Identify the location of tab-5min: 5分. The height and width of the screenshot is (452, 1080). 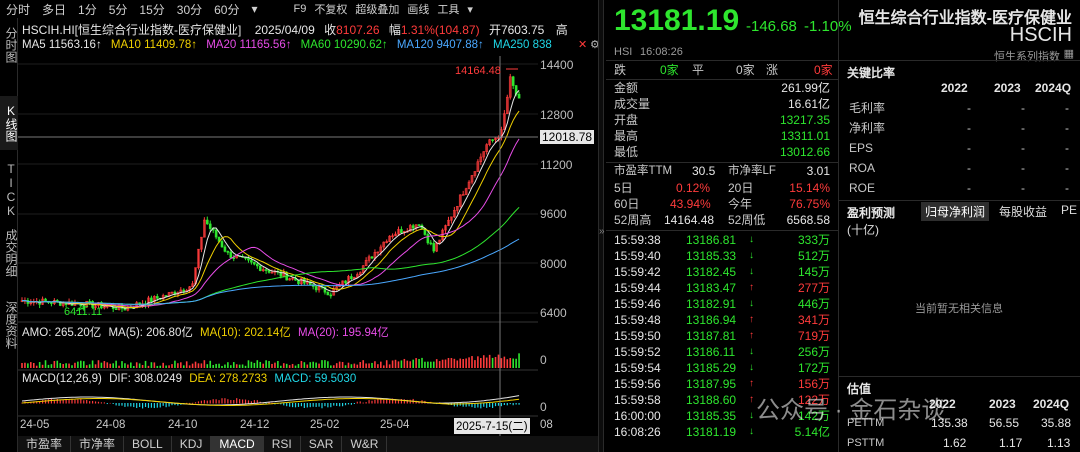
(118, 9).